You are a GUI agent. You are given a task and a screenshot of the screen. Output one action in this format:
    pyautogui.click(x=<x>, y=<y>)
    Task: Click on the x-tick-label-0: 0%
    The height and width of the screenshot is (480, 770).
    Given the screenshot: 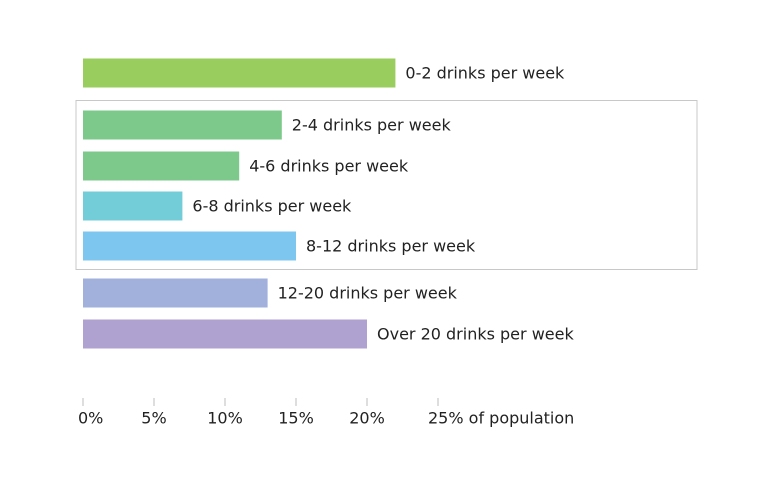 What is the action you would take?
    pyautogui.click(x=90, y=418)
    